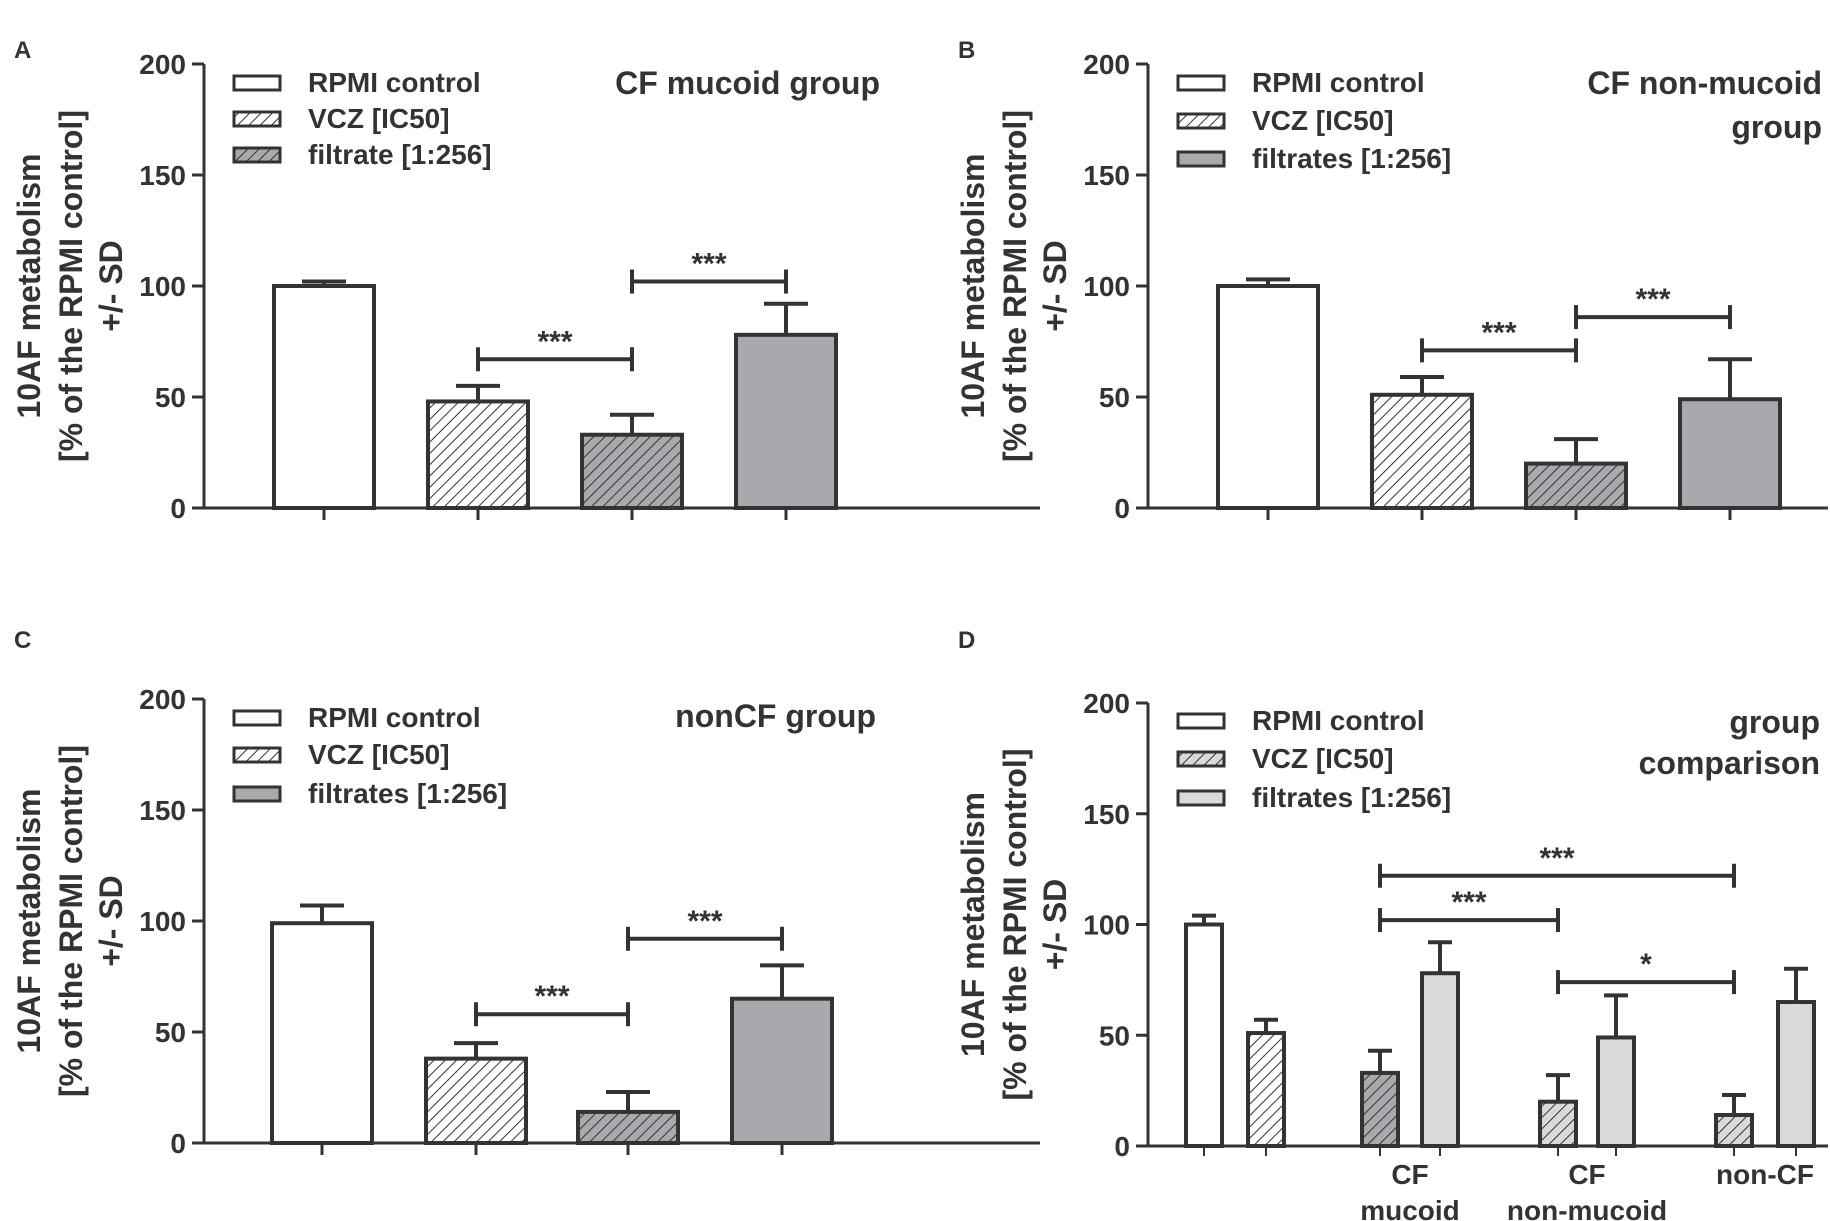 This screenshot has height=1221, width=1830. Describe the element at coordinates (22, 640) in the screenshot. I see `panel-letter: C` at that location.